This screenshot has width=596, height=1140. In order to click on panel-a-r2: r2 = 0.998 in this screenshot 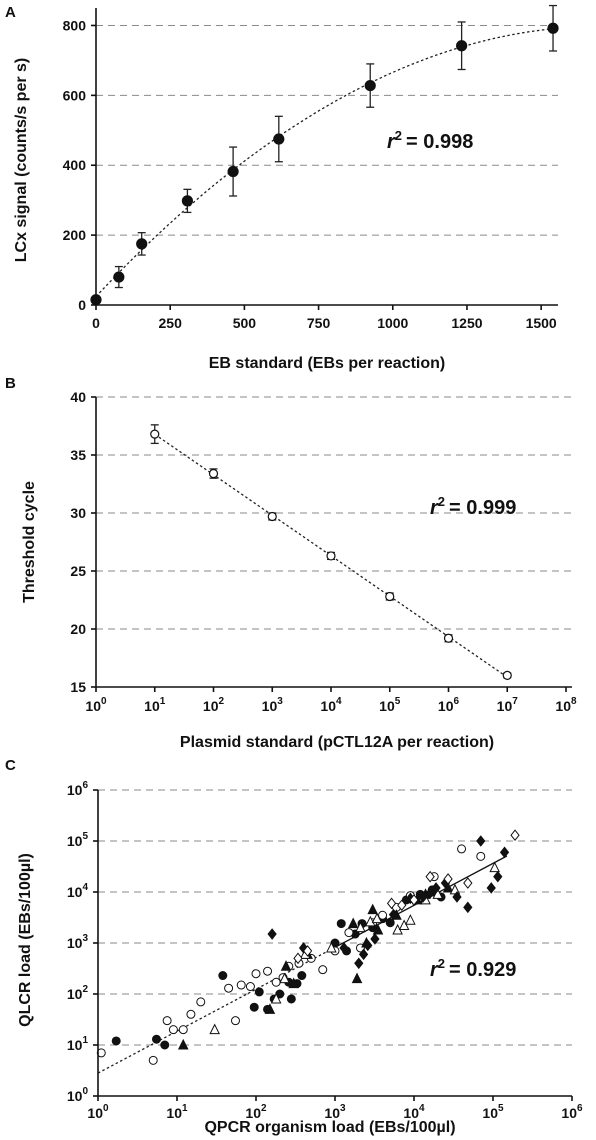, I will do `click(430, 140)`.